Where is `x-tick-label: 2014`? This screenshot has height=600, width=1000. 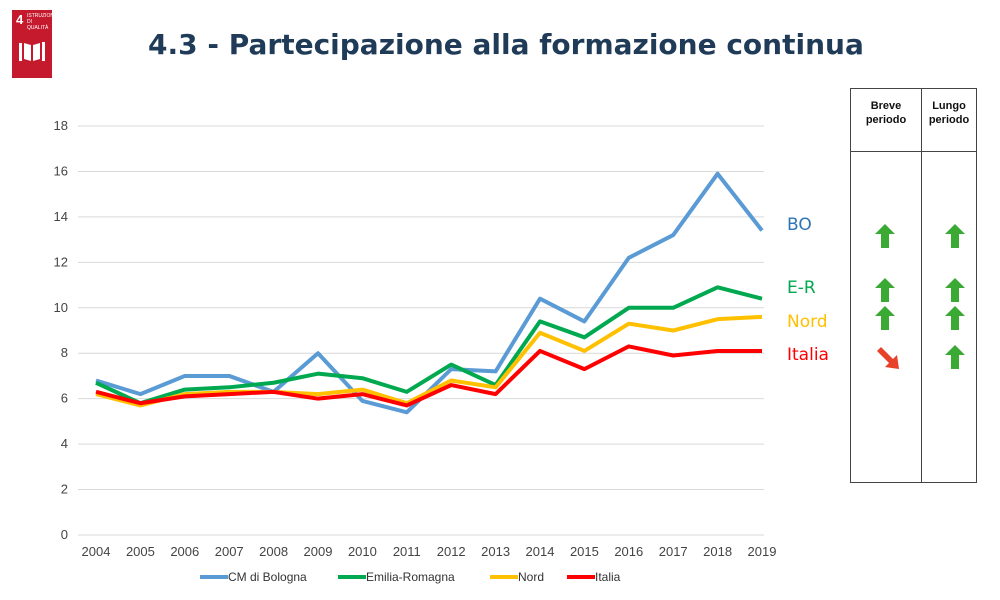 x-tick-label: 2014 is located at coordinates (540, 551).